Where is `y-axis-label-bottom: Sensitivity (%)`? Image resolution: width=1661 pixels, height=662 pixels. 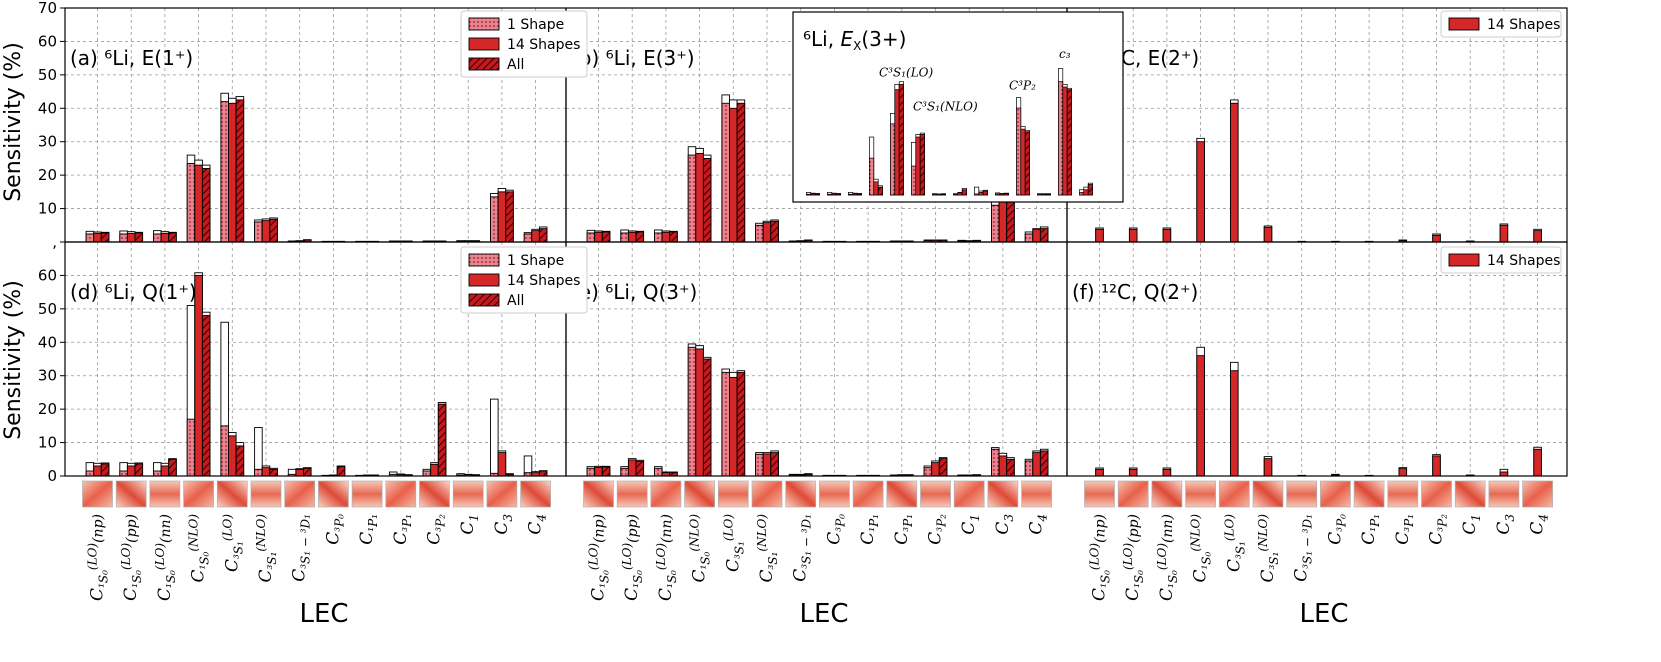 y-axis-label-bottom: Sensitivity (%) is located at coordinates (13, 360).